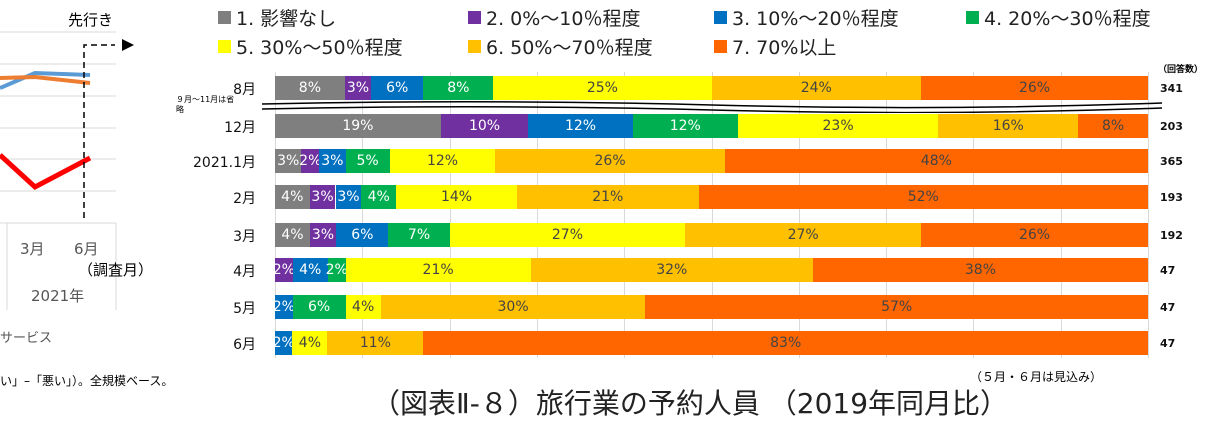  What do you see at coordinates (785, 343) in the screenshot?
I see `bar-segment: 83%` at bounding box center [785, 343].